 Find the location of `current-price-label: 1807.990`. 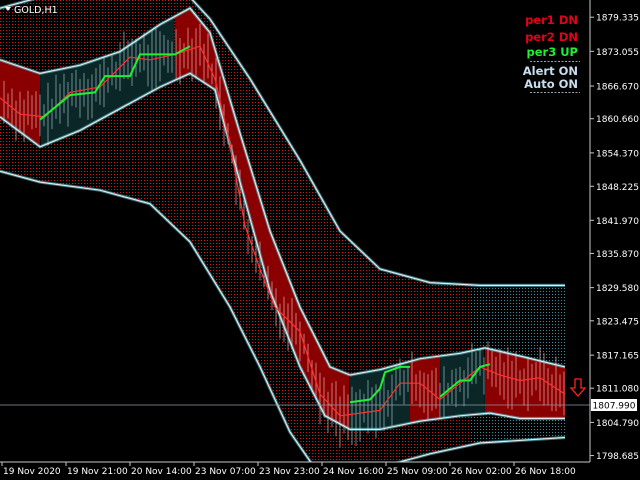

current-price-label: 1807.990 is located at coordinates (614, 407).